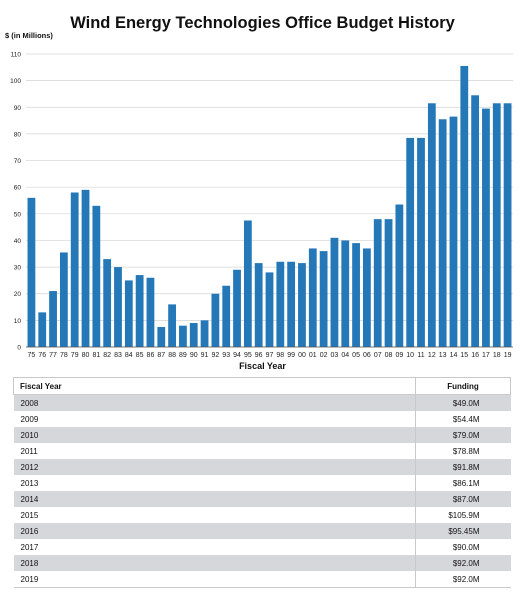 Image resolution: width=525 pixels, height=605 pixels. Describe the element at coordinates (29, 35) in the screenshot. I see `y-axis-label: $ (in Millions)` at that location.